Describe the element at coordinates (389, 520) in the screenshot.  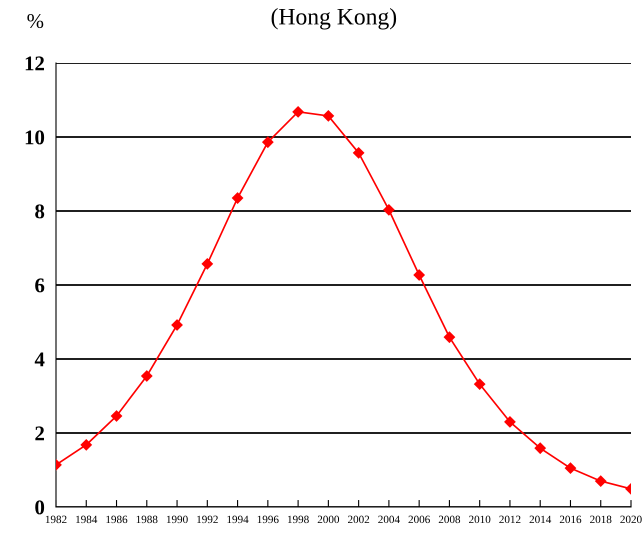
I see `x-tick-label: 2004` at that location.